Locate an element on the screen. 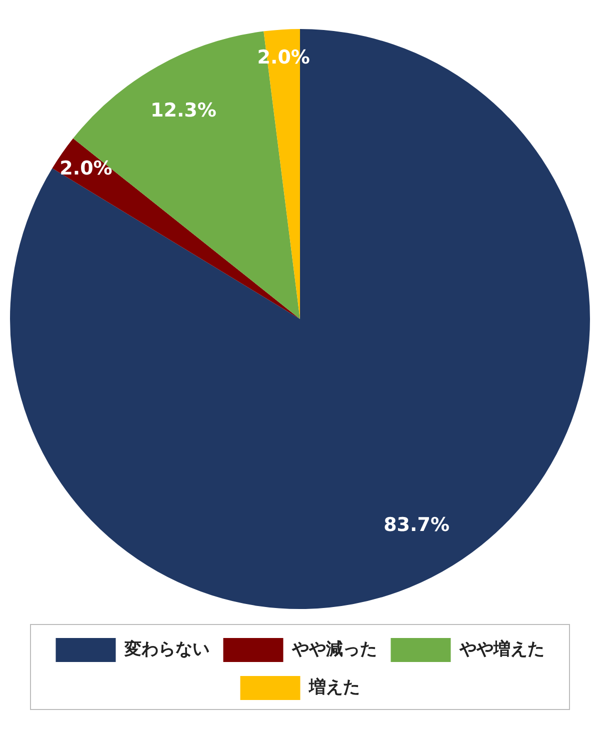 The height and width of the screenshot is (731, 600). data-label: 2.0% is located at coordinates (86, 169).